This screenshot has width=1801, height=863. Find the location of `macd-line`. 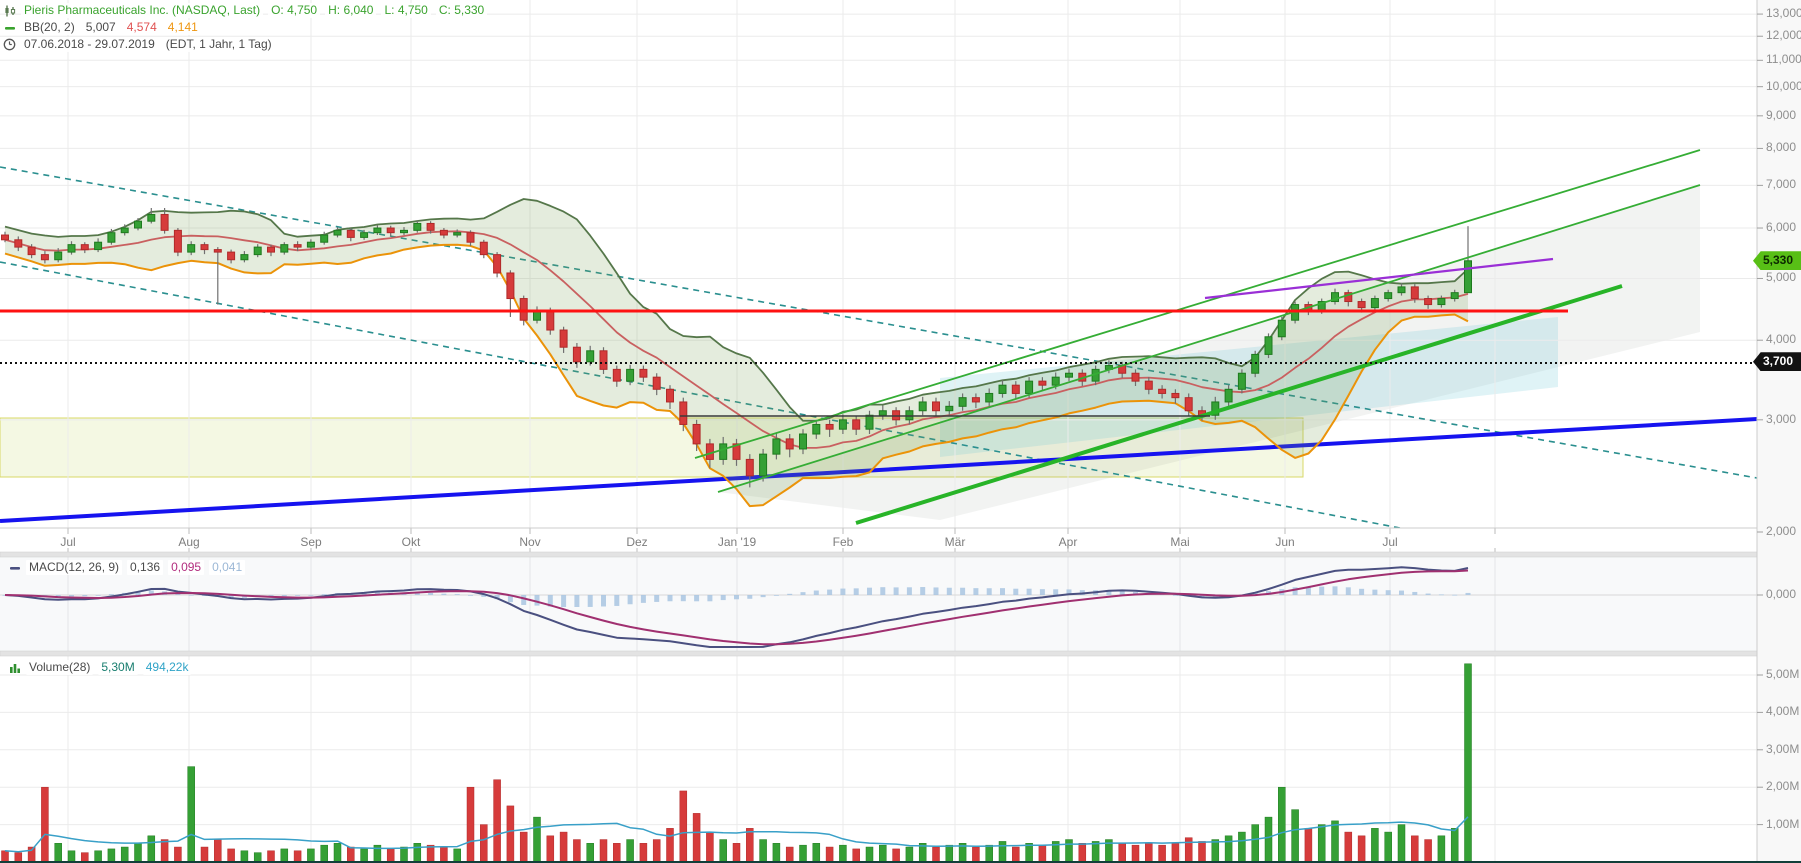

macd-line is located at coordinates (736, 607).